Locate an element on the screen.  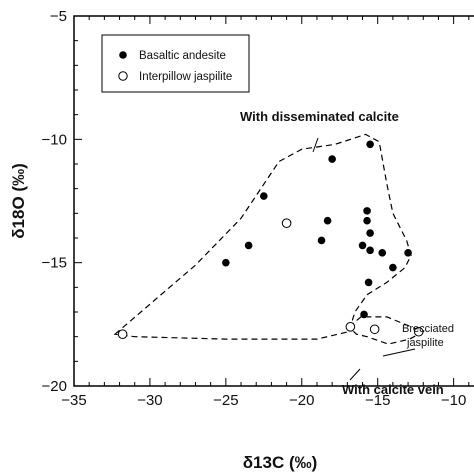
legend-label-interpillow-jaspilite: Interpillow jaspilite is located at coordinates (185, 77).